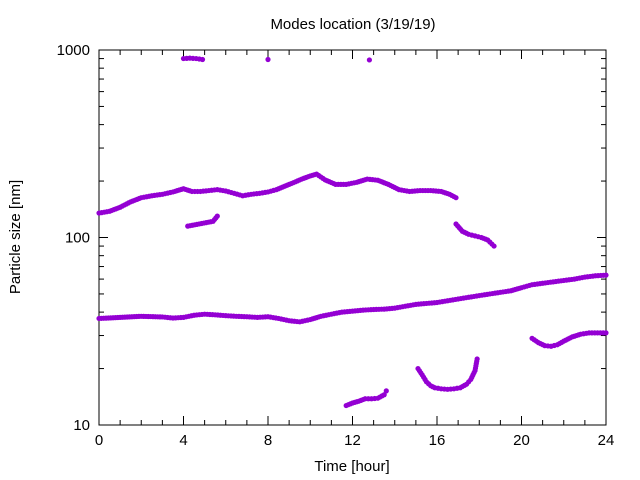 This screenshot has height=480, width=640. I want to click on y-axis-label: Particle size [nm], so click(15, 237).